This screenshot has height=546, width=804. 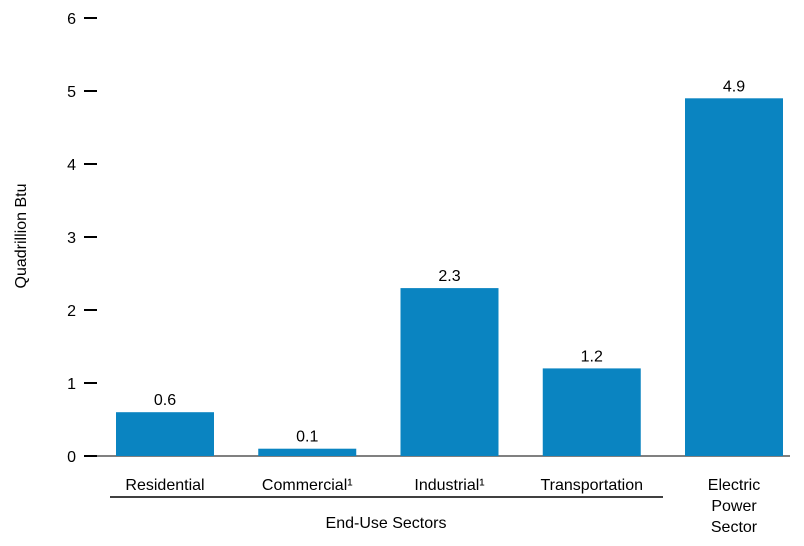 I want to click on bar-value-label: 1.2, so click(x=592, y=356).